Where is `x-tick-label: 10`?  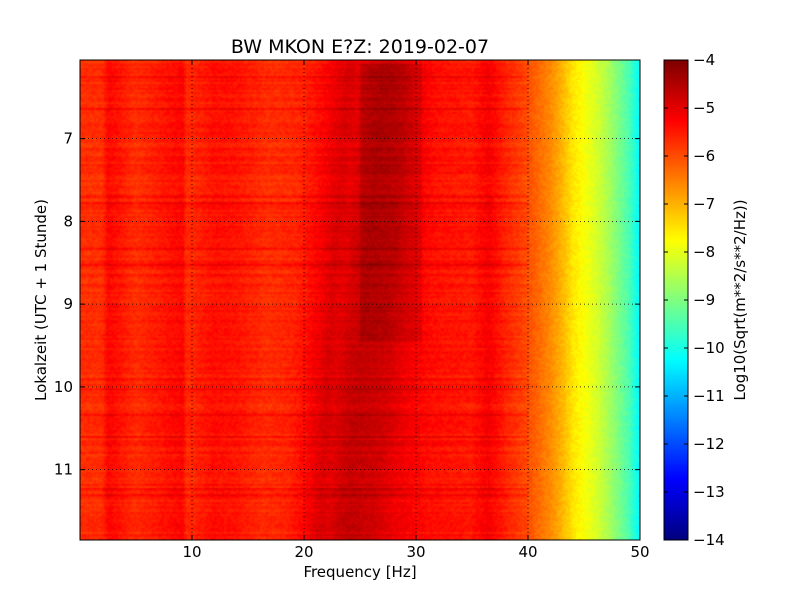
x-tick-label: 10 is located at coordinates (191, 552).